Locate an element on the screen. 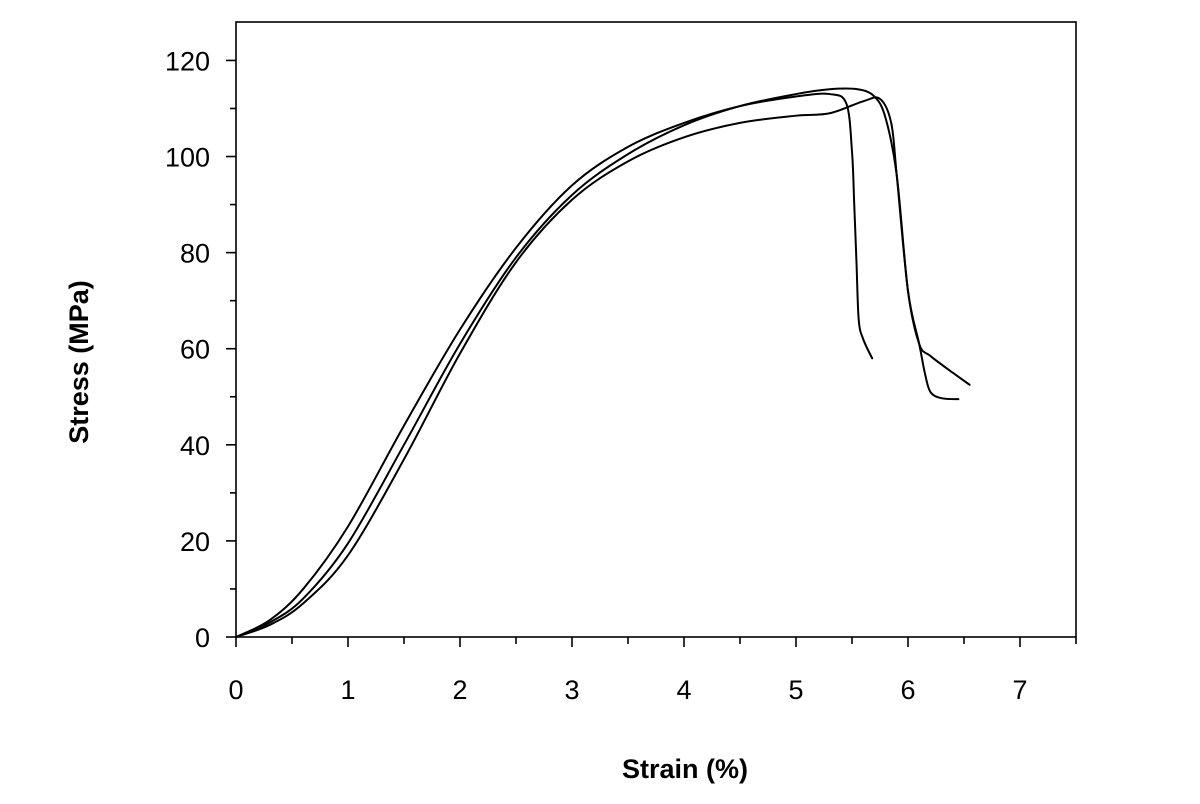  x-tick-label: 7 is located at coordinates (1019, 690).